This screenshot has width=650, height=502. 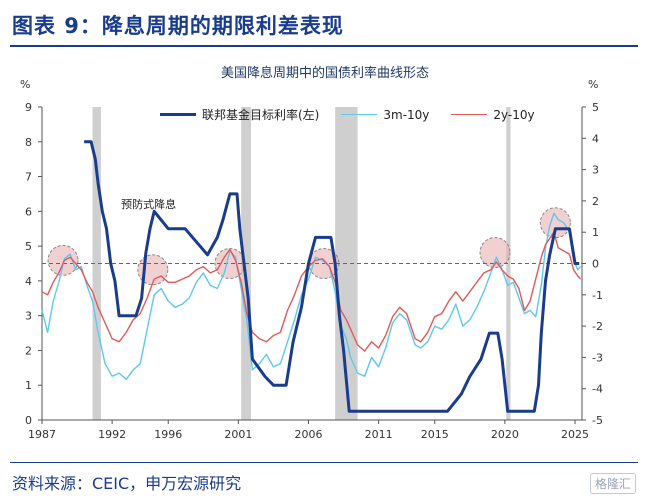 I want to click on right-tick-label-9: 4, so click(x=595, y=138).